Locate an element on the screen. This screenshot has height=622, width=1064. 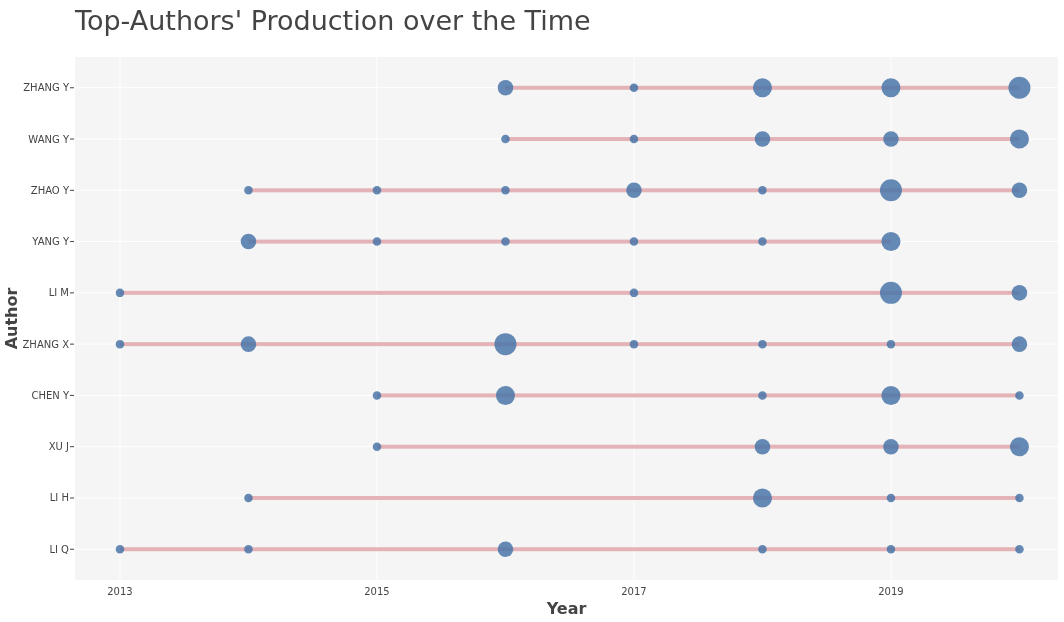
x-axis-title: Year is located at coordinates (566, 608).